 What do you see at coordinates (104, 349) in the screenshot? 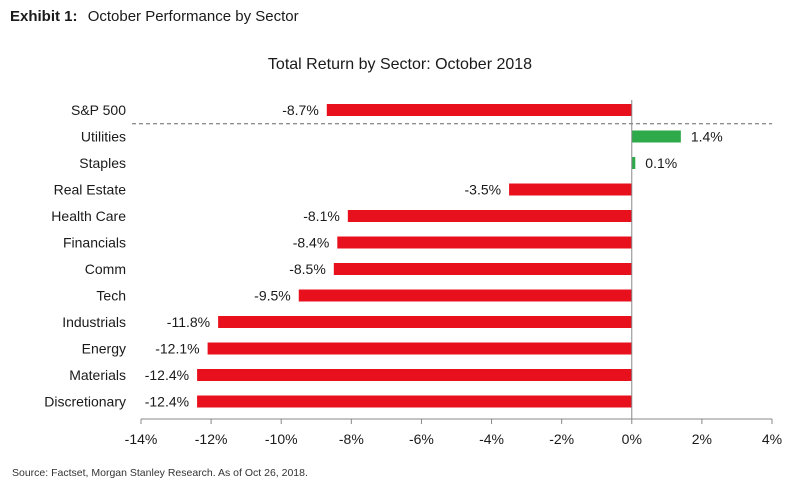
I see `category-label: Energy` at bounding box center [104, 349].